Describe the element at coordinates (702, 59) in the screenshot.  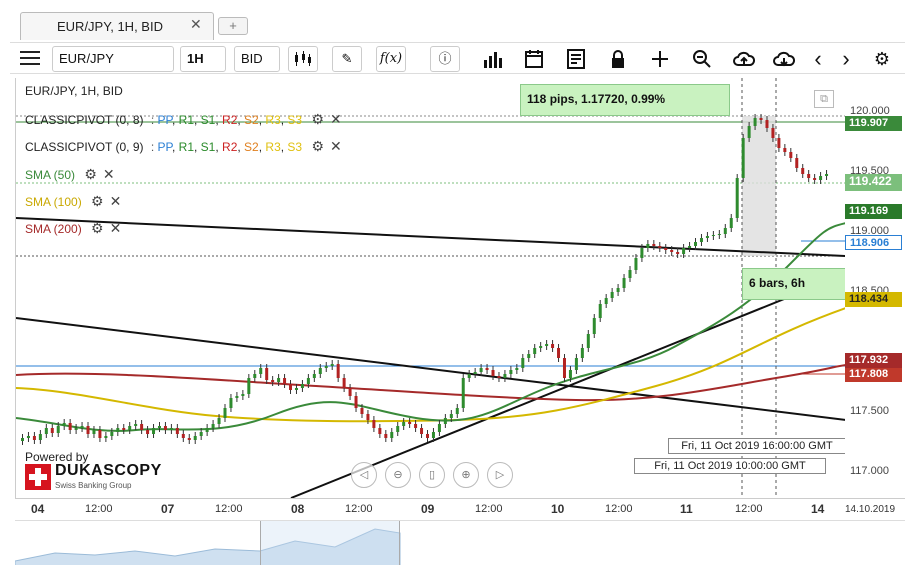
I see `zoom-icon` at that location.